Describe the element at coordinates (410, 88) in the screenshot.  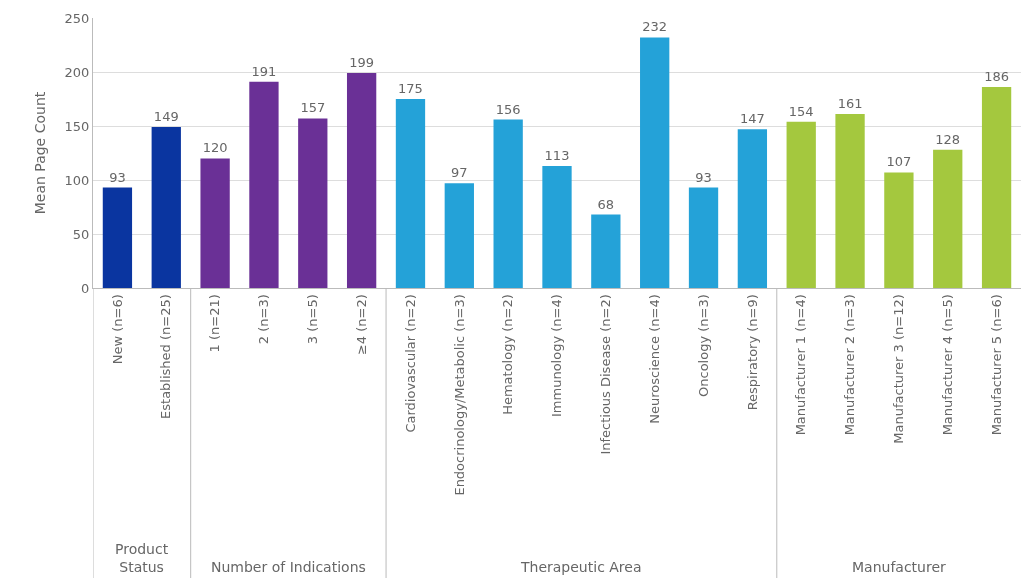
I see `data-label: 175` at that location.